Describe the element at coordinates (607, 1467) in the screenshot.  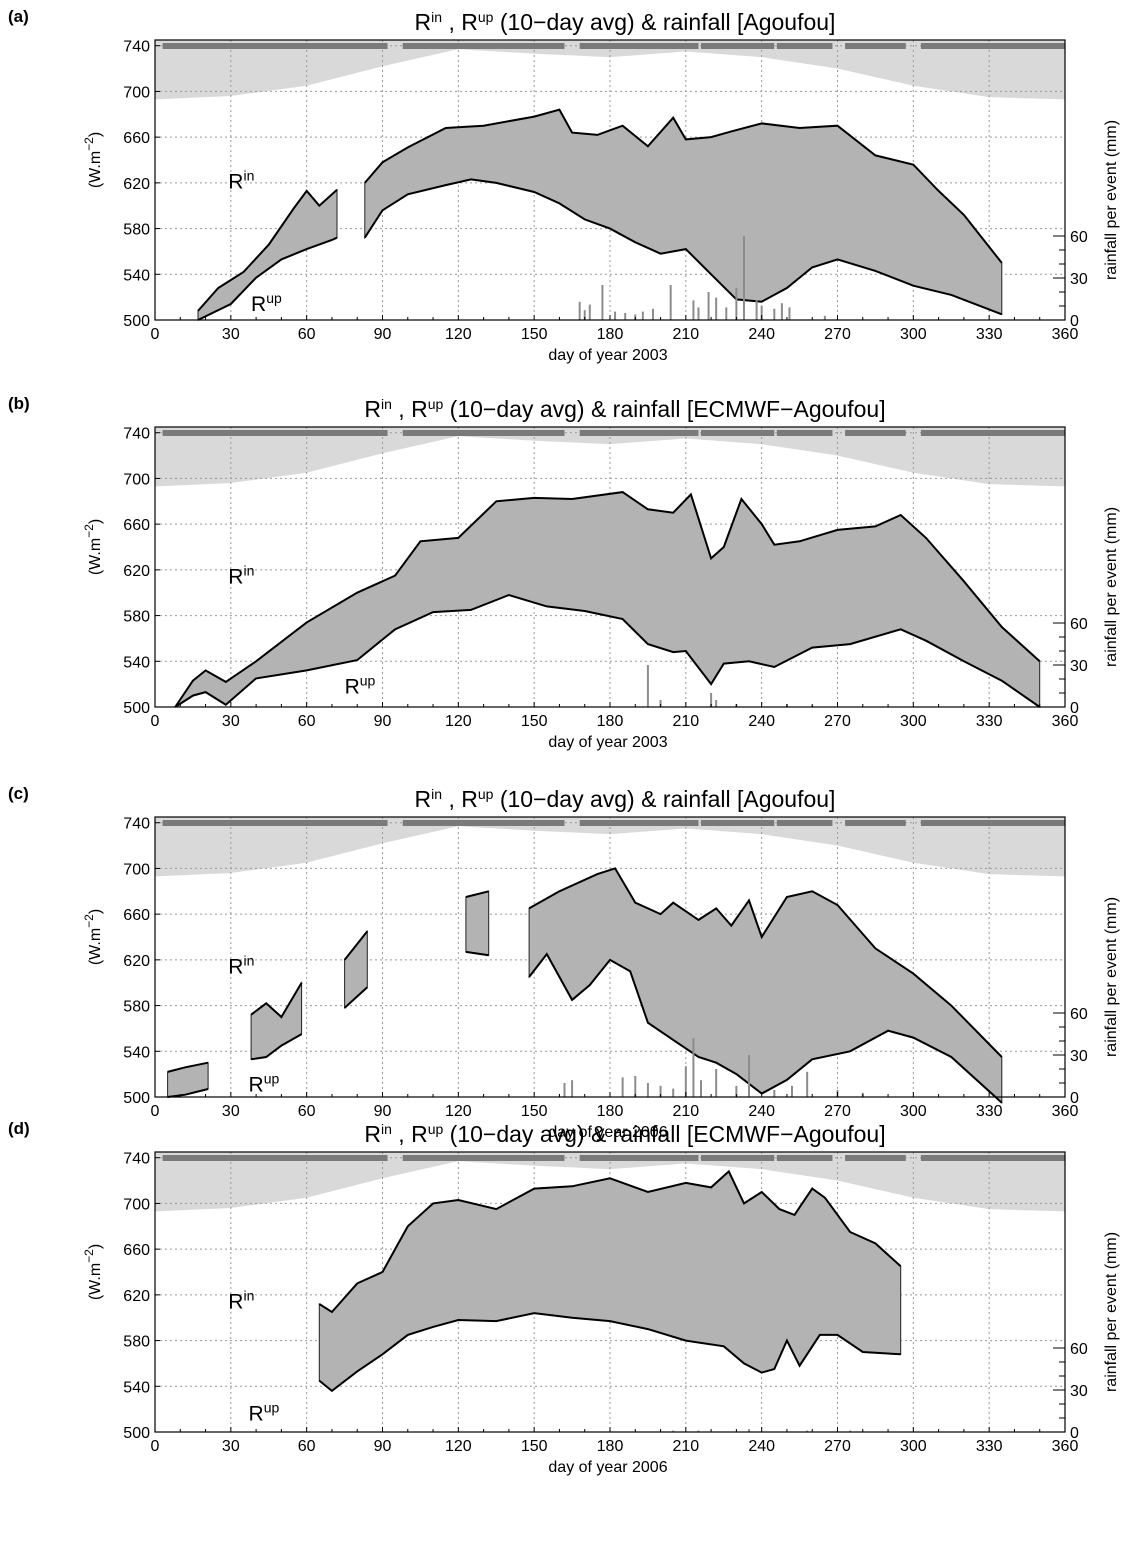
I see `x-axis-label: day of year 2006` at that location.